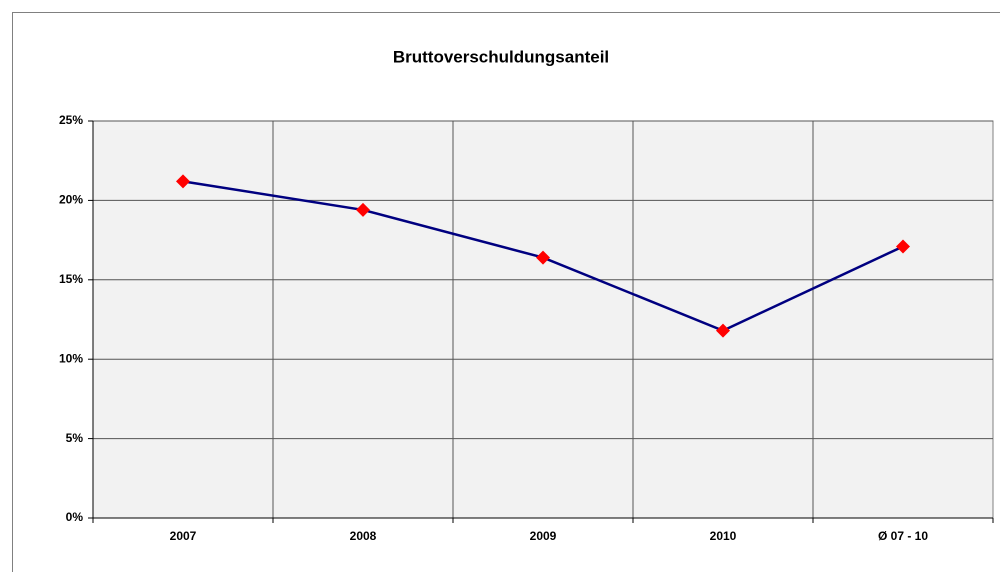 Image resolution: width=1000 pixels, height=572 pixels. Describe the element at coordinates (71, 120) in the screenshot. I see `y-tick-label: 25%` at that location.